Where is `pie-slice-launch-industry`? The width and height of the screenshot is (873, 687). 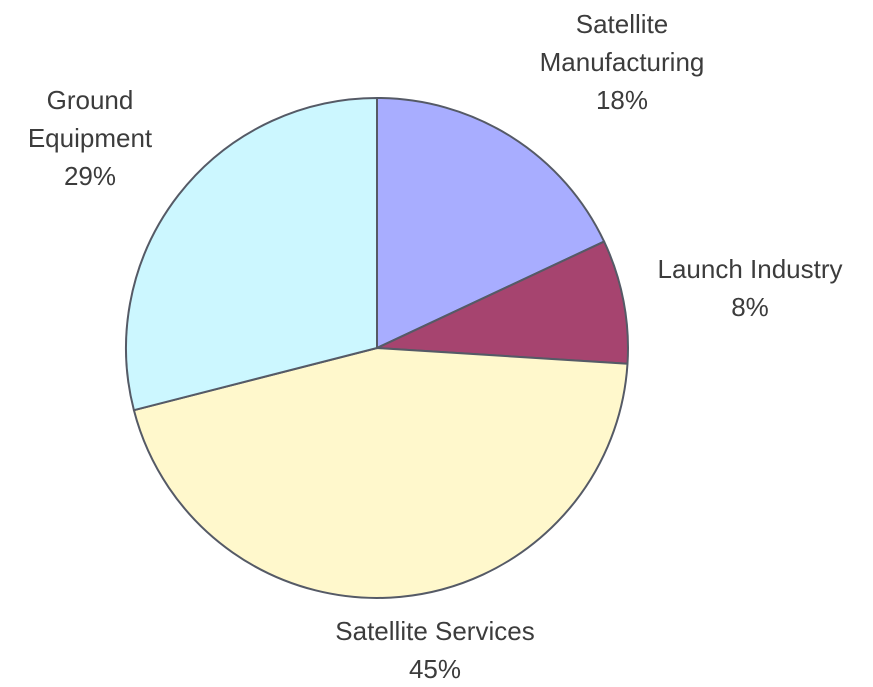 pie-slice-launch-industry is located at coordinates (502, 302).